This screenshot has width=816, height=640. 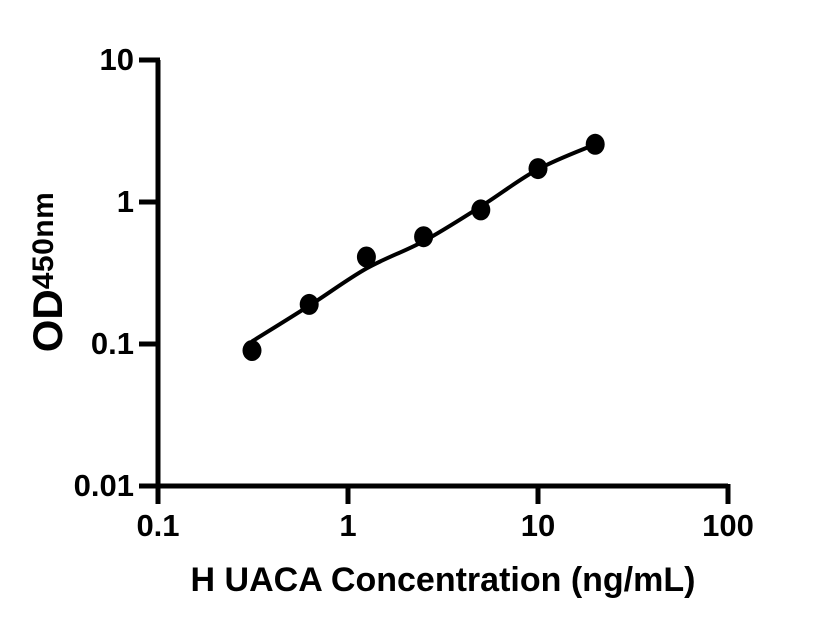 I want to click on y-tick-label-10: 10, so click(x=116, y=59).